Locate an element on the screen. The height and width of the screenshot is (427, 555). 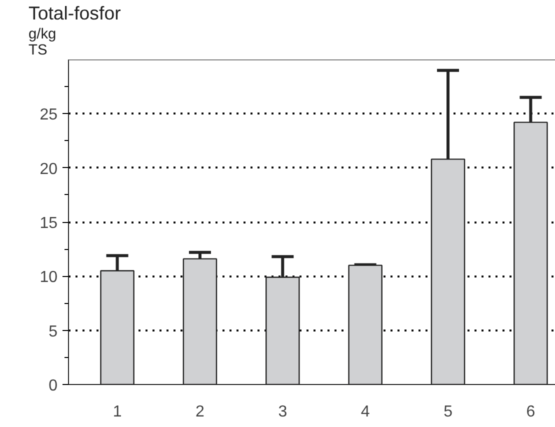
x-tick-label: 2 is located at coordinates (200, 412).